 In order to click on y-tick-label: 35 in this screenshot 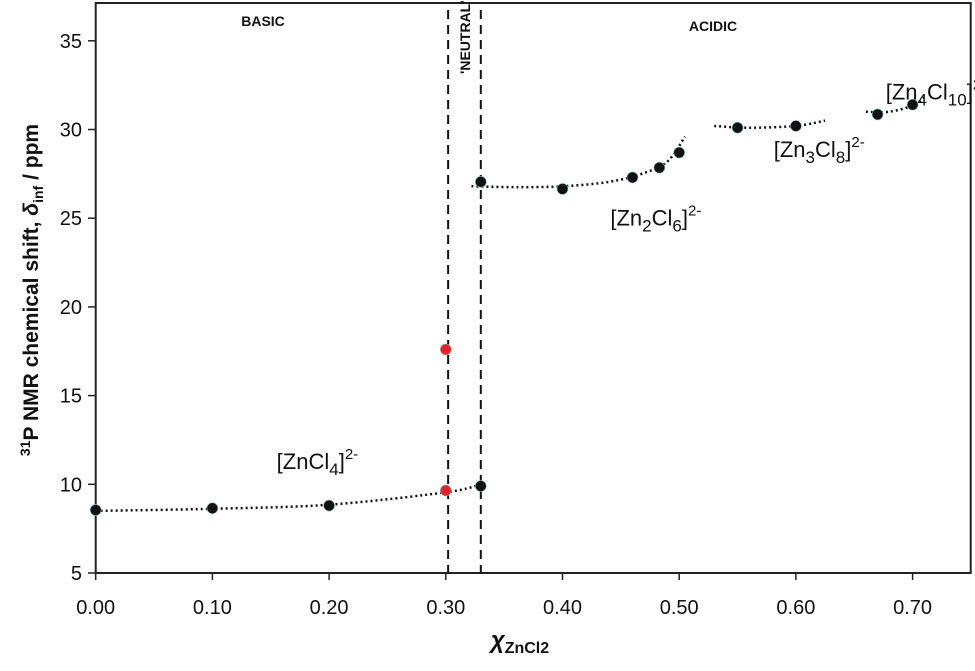, I will do `click(71, 42)`.